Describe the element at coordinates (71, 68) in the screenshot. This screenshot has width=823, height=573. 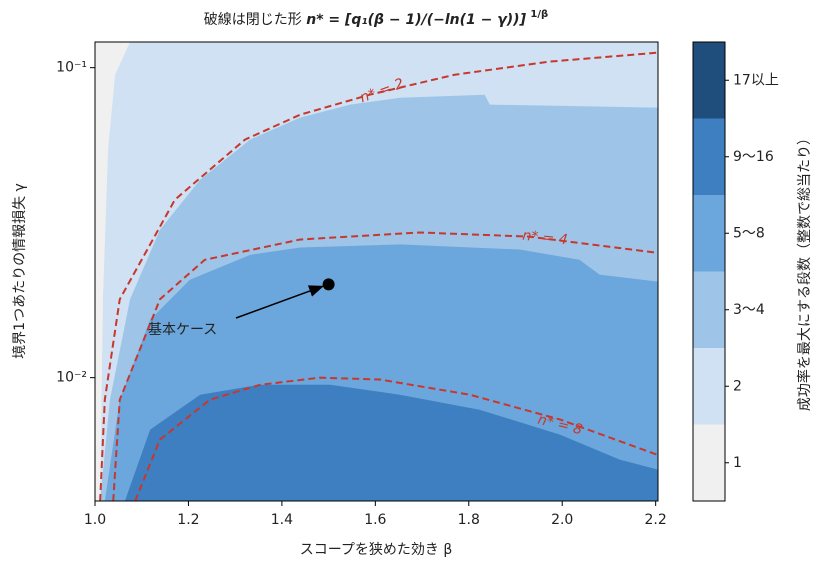
I see `y-tick-label: 10⁻¹` at that location.